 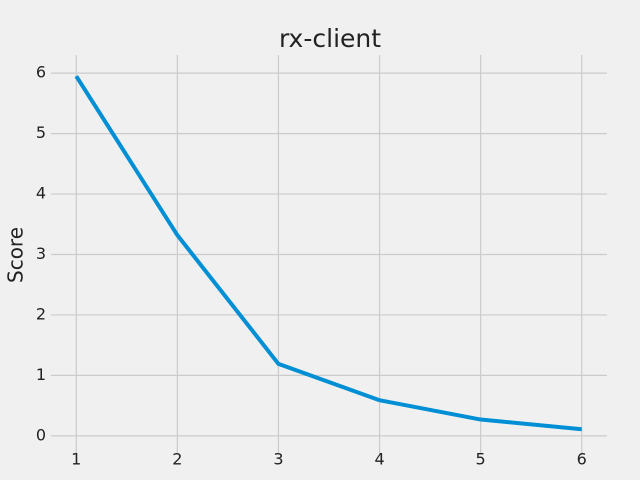 What do you see at coordinates (76, 459) in the screenshot?
I see `x-tick-label: 1` at bounding box center [76, 459].